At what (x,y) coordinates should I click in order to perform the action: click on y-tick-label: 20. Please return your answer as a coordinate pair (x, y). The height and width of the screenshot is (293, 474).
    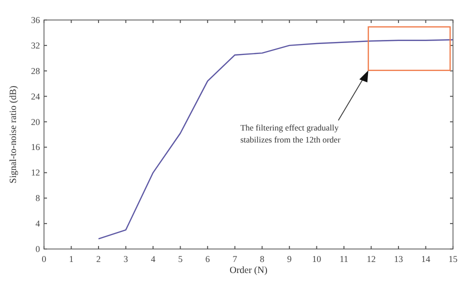
    Looking at the image, I should click on (35, 121).